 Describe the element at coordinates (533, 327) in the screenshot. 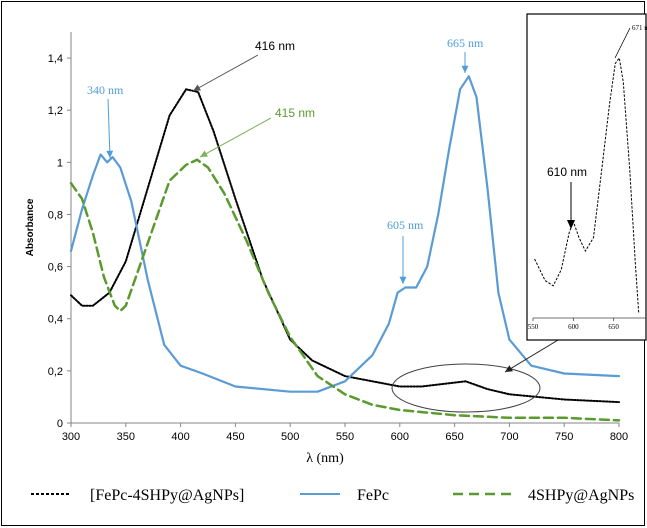

I see `inset-x-tick-label: 550` at that location.